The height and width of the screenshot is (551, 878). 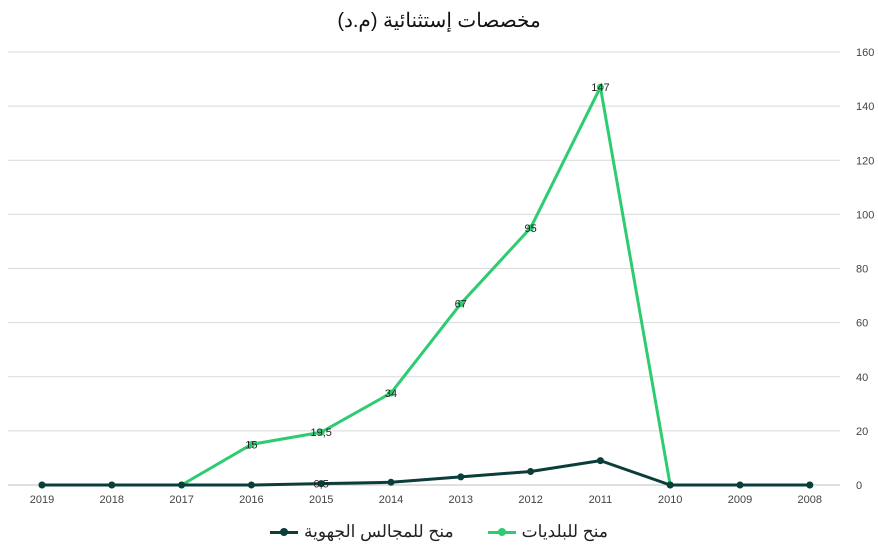 I want to click on series-line, so click(x=426, y=473).